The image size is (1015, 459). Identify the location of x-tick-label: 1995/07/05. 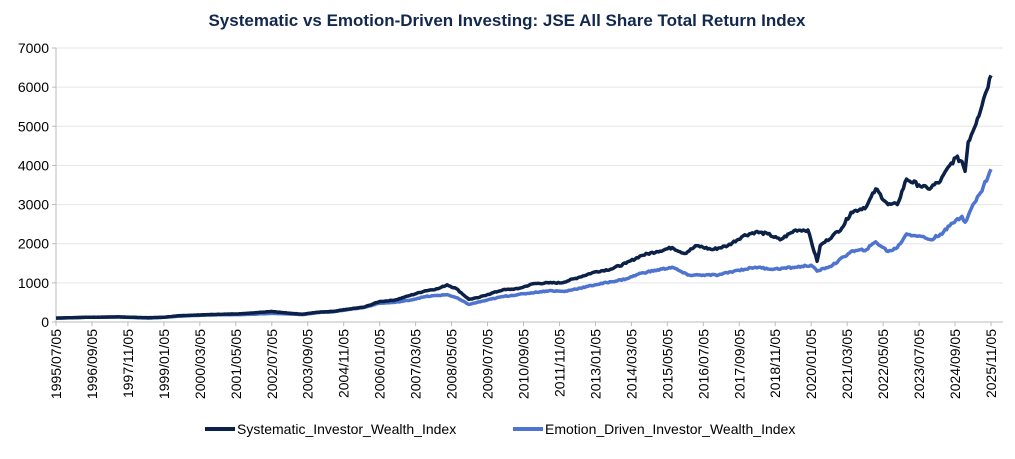
(56, 364).